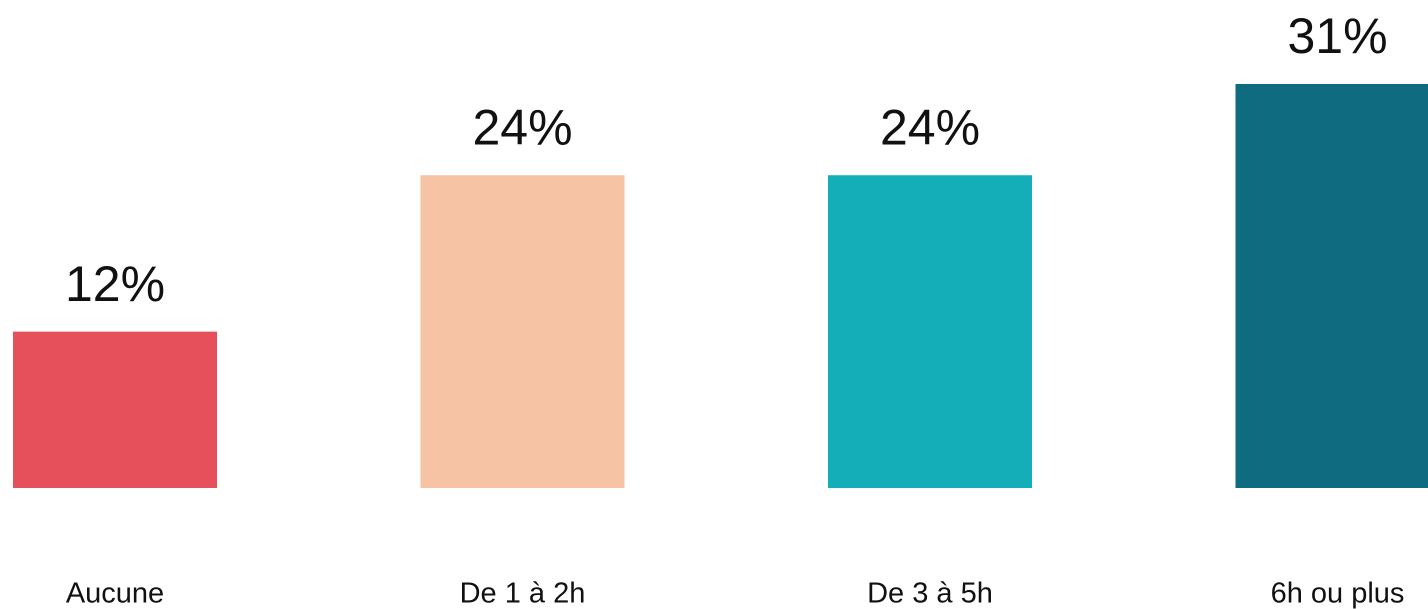  What do you see at coordinates (930, 593) in the screenshot?
I see `category-label: De 3 à 5h` at bounding box center [930, 593].